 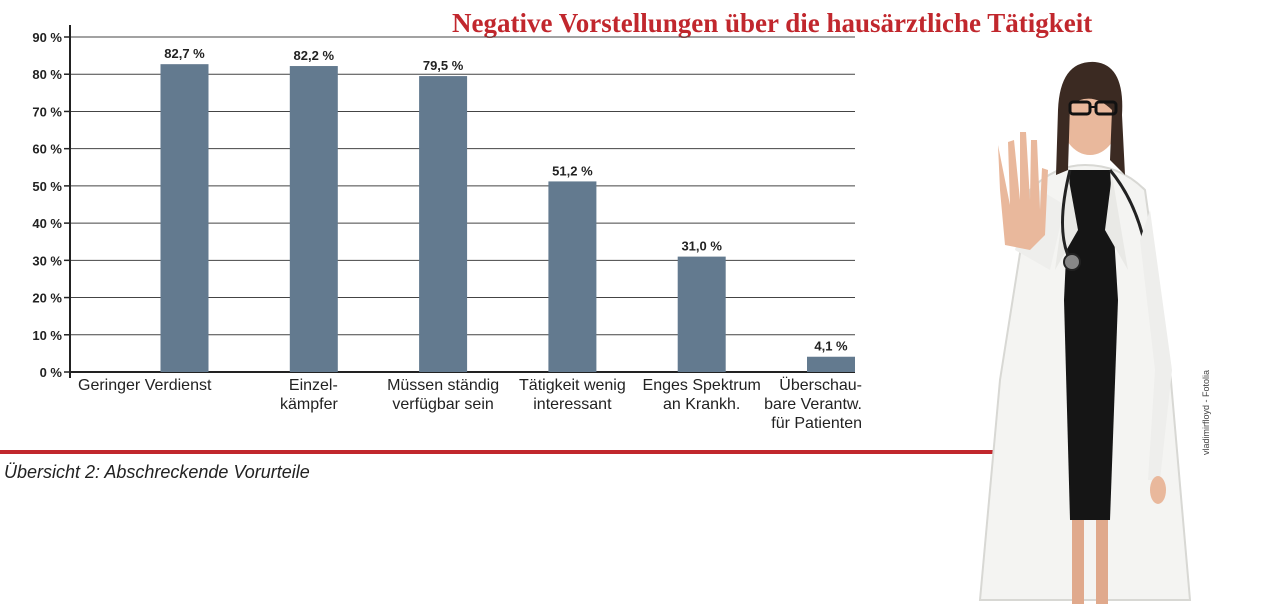 What do you see at coordinates (47, 335) in the screenshot?
I see `y-tick-label: 10 %` at bounding box center [47, 335].